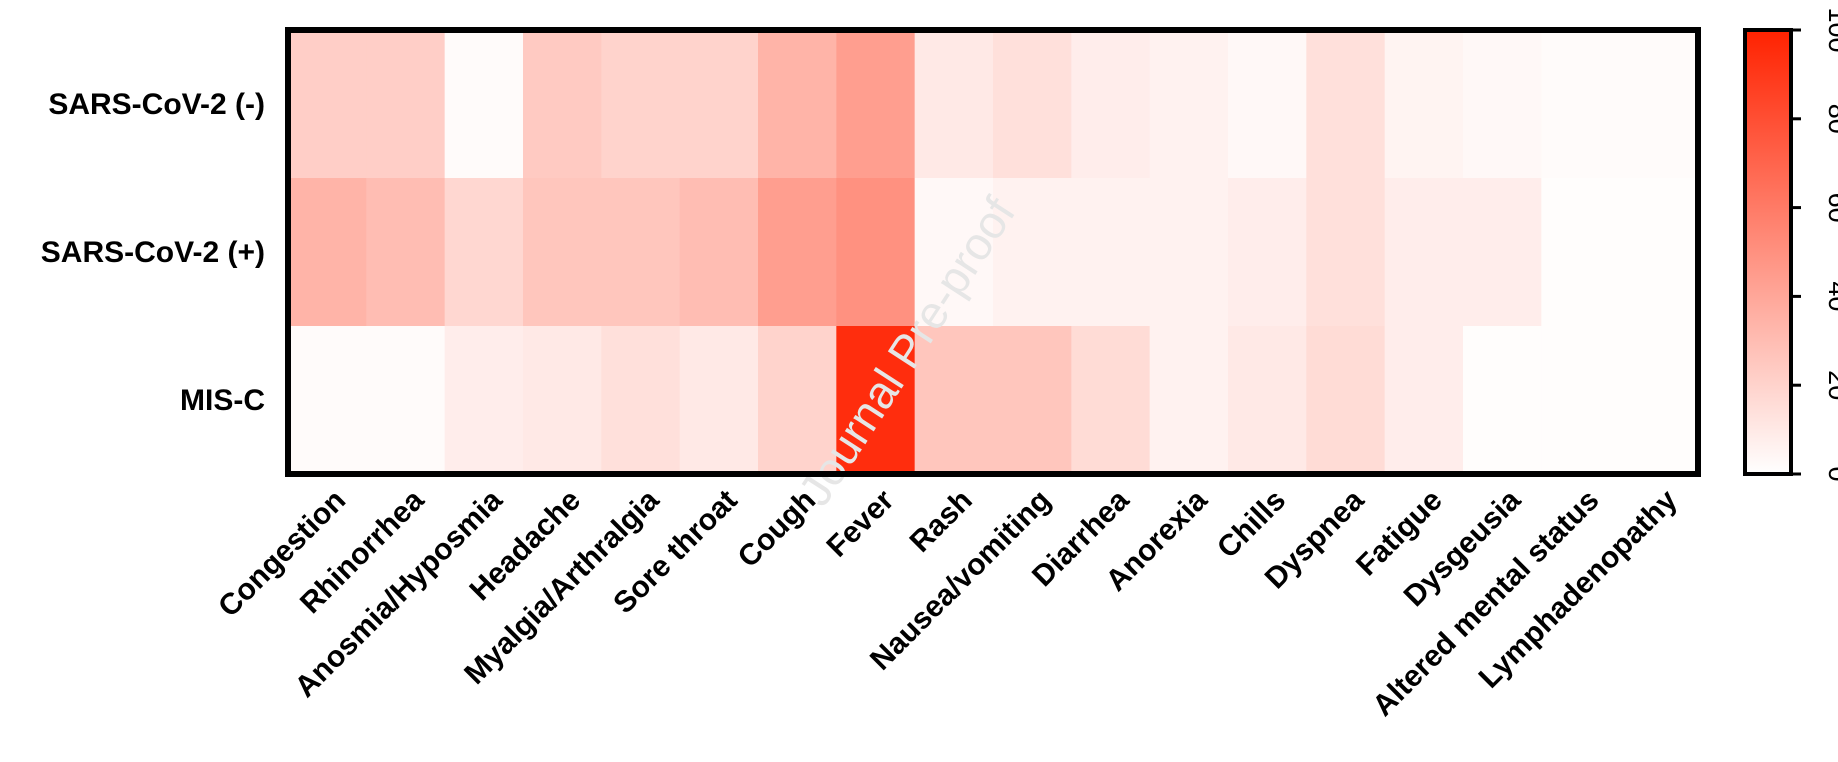 The width and height of the screenshot is (1838, 762). Describe the element at coordinates (1830, 473) in the screenshot. I see `colorbar-tick-label: 0` at that location.